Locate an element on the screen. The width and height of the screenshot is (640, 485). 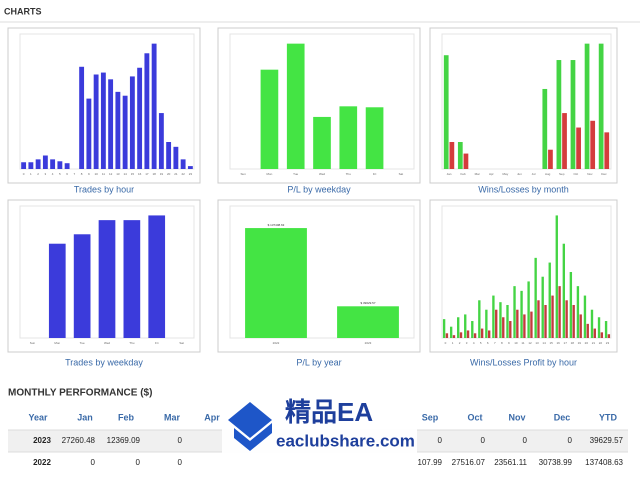
x-tick-label: Thu is located at coordinates (349, 174).